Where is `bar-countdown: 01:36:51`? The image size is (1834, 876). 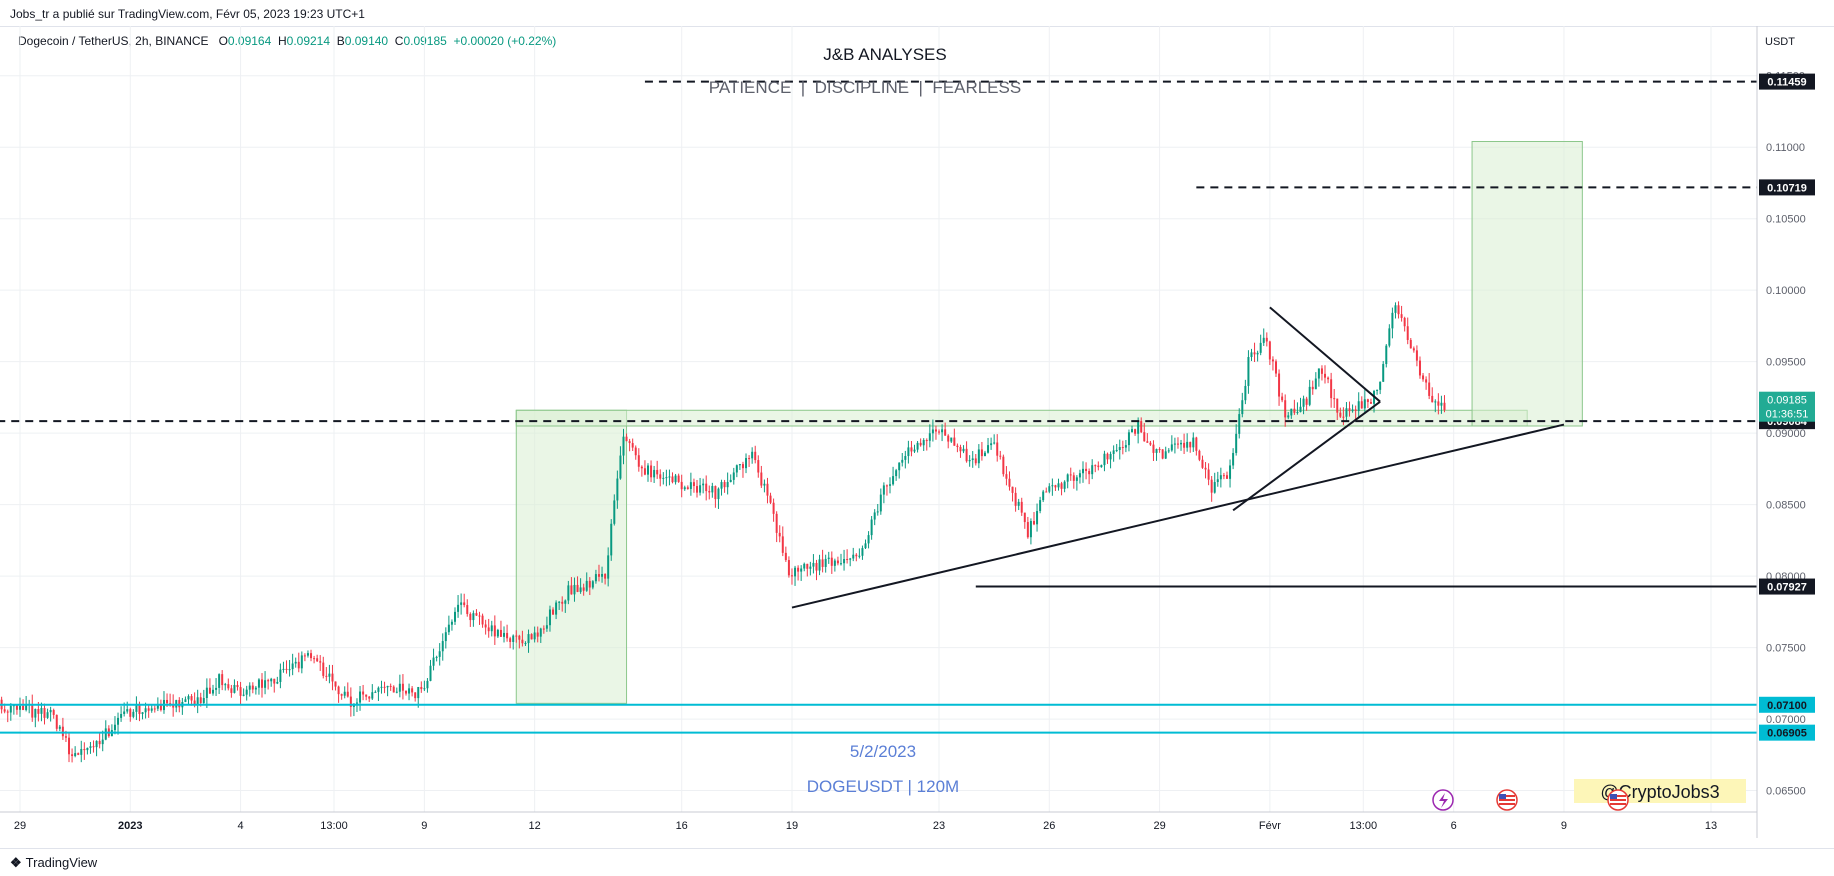
bar-countdown: 01:36:51 is located at coordinates (1787, 415).